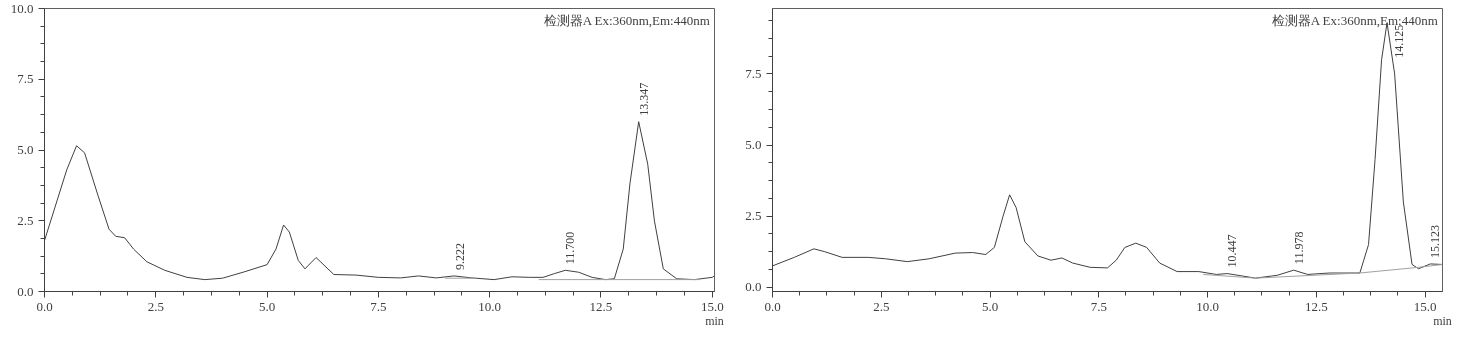 The height and width of the screenshot is (348, 1476). What do you see at coordinates (460, 256) in the screenshot?
I see `annotation: 9.222` at bounding box center [460, 256].